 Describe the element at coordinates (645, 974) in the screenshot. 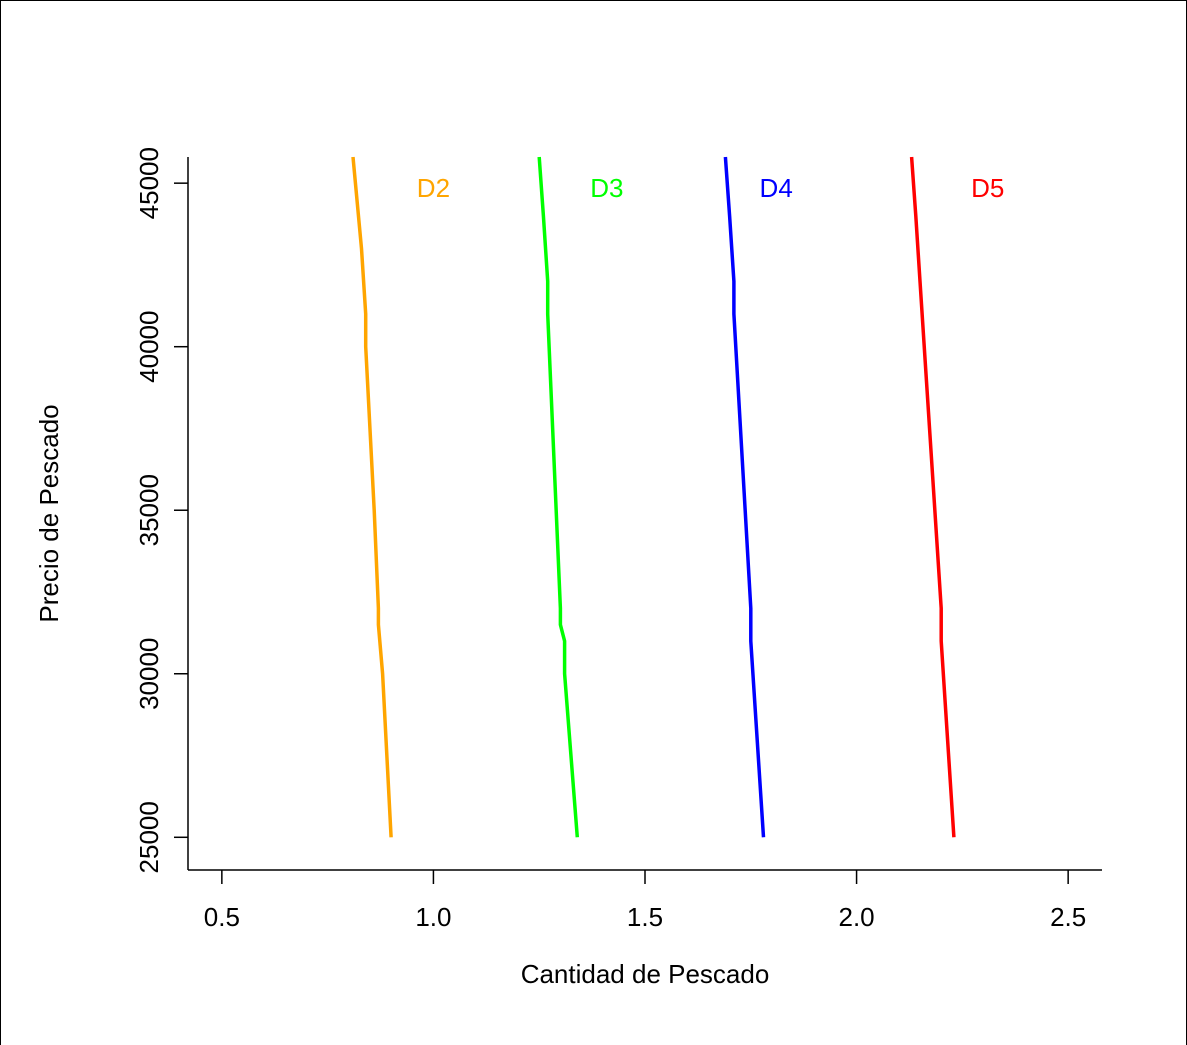

I see `x-axis-title: Cantidad de Pescado` at that location.